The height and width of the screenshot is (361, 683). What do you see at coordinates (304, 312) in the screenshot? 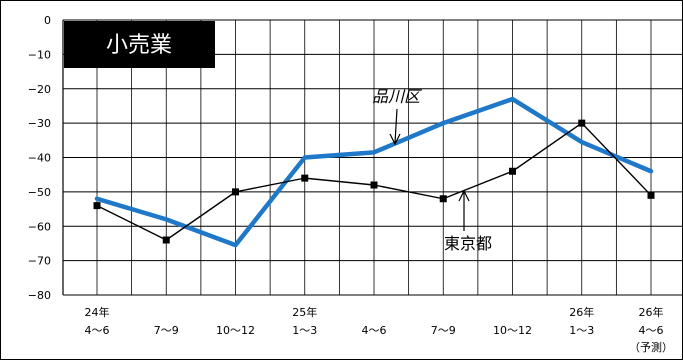
I see `x-tick-label-3-0: 25年` at bounding box center [304, 312].